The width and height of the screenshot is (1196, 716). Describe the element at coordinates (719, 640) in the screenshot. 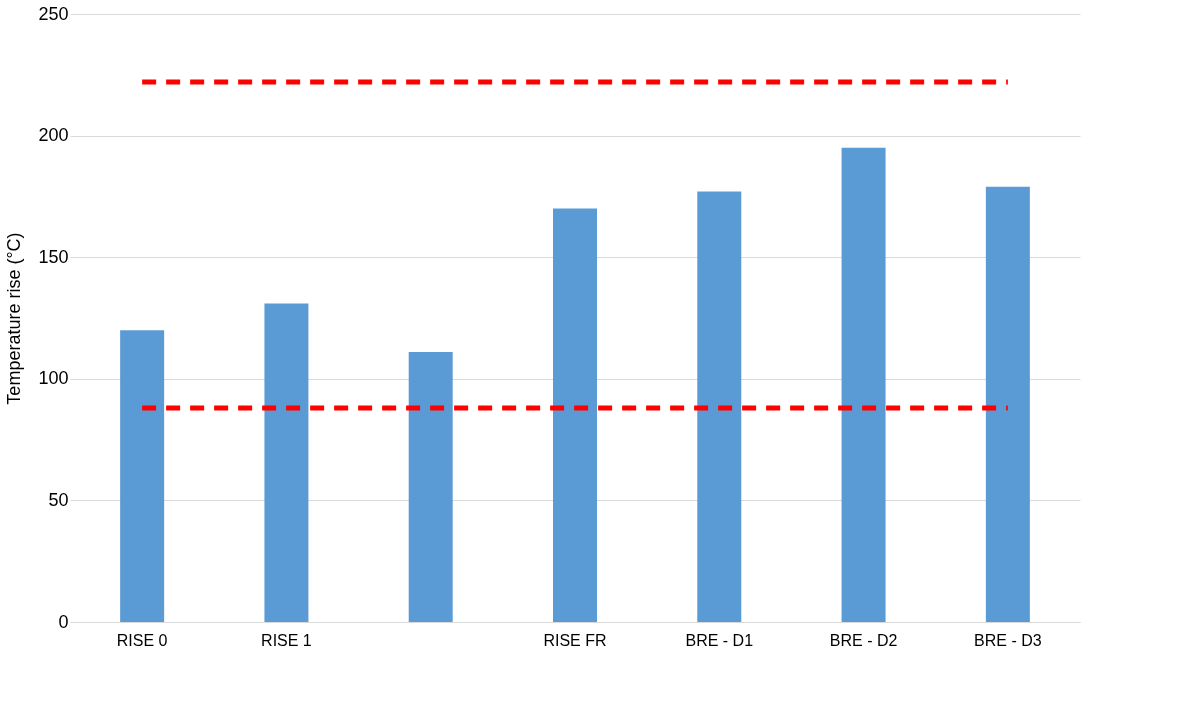

I see `x-tick-label: BRE - D1` at that location.